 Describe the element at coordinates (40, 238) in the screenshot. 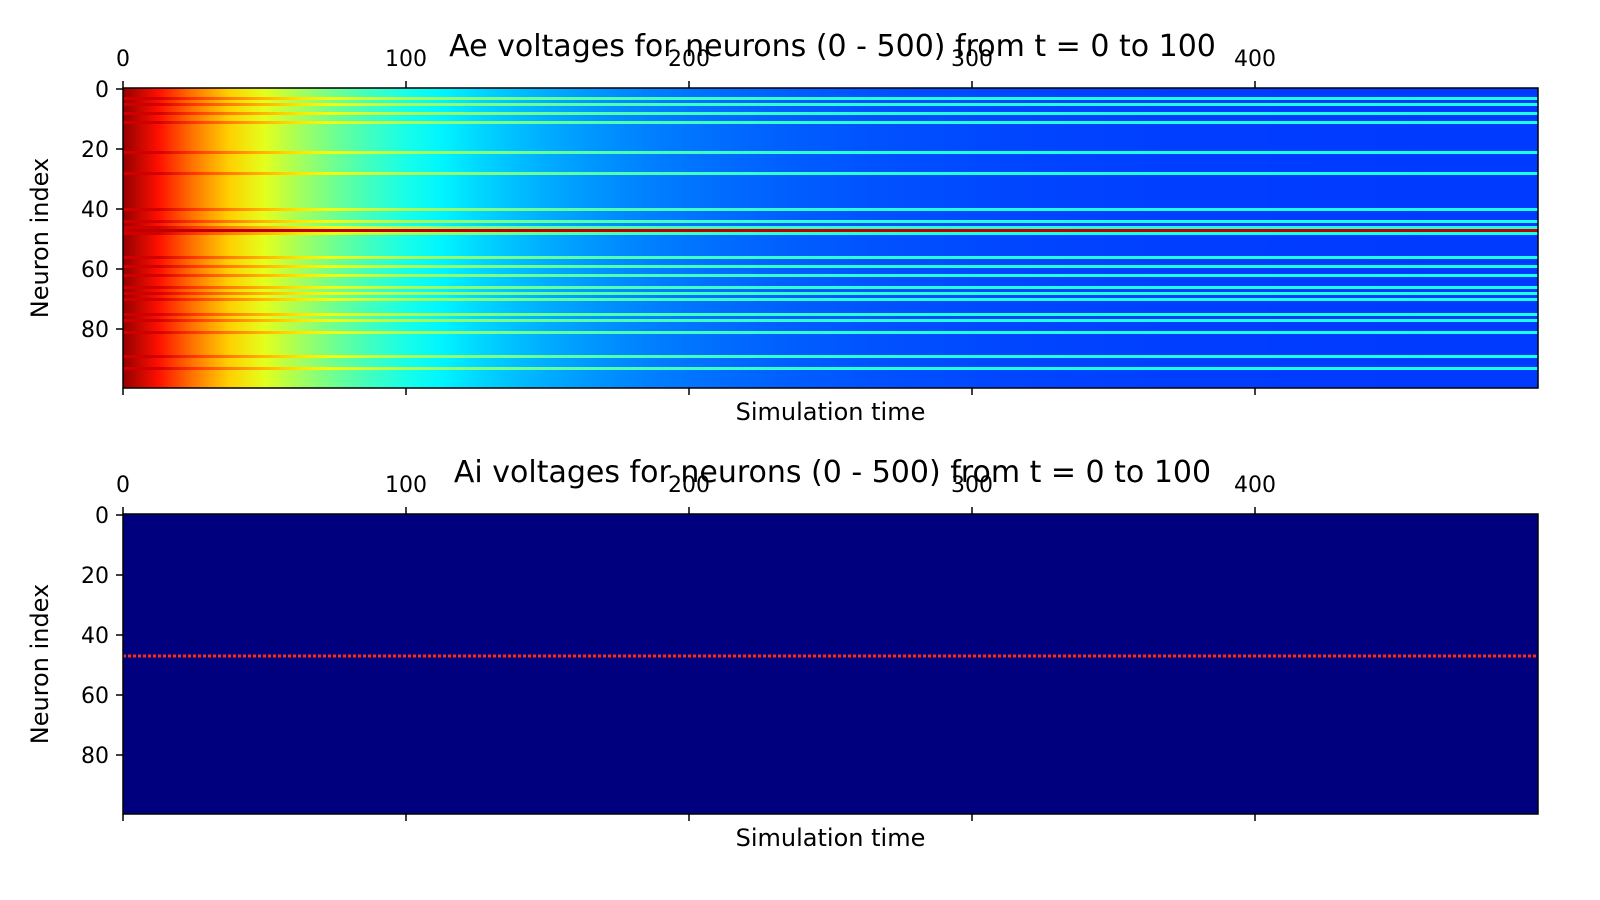

I see `ae-y-axis-label: Neuron index` at that location.